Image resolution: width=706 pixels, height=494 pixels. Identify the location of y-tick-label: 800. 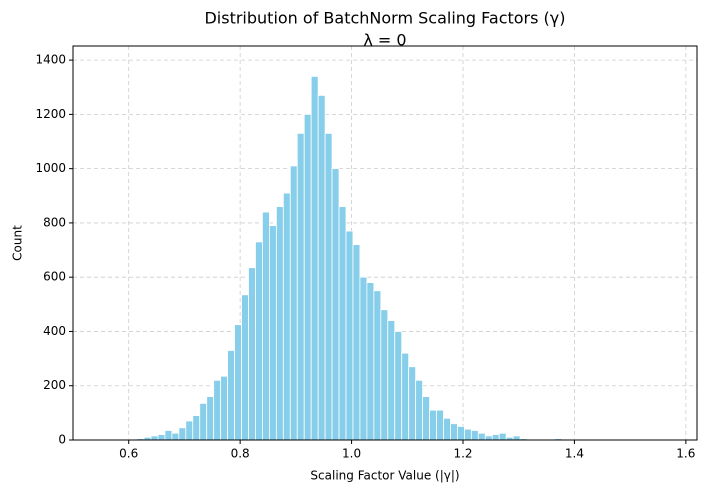
(54, 222).